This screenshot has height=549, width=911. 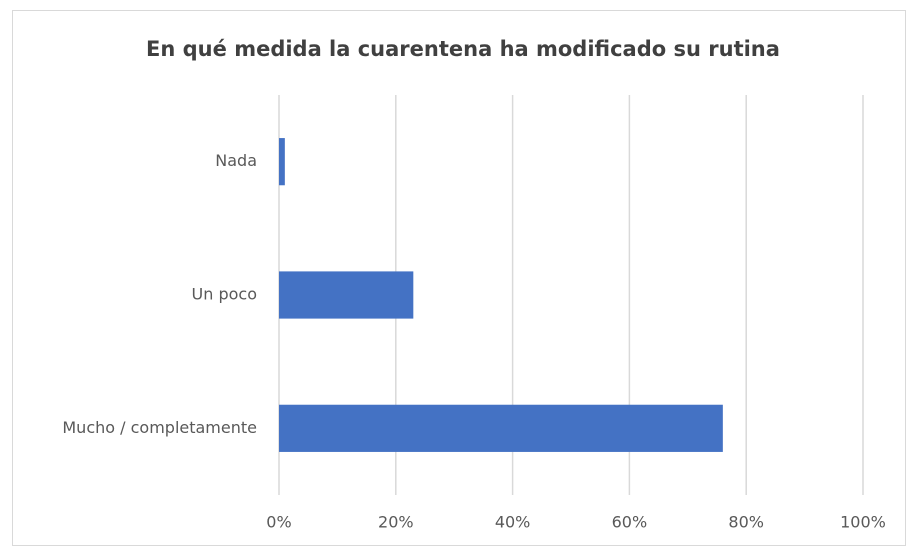 What do you see at coordinates (396, 522) in the screenshot?
I see `x-tick-label: 20%` at bounding box center [396, 522].